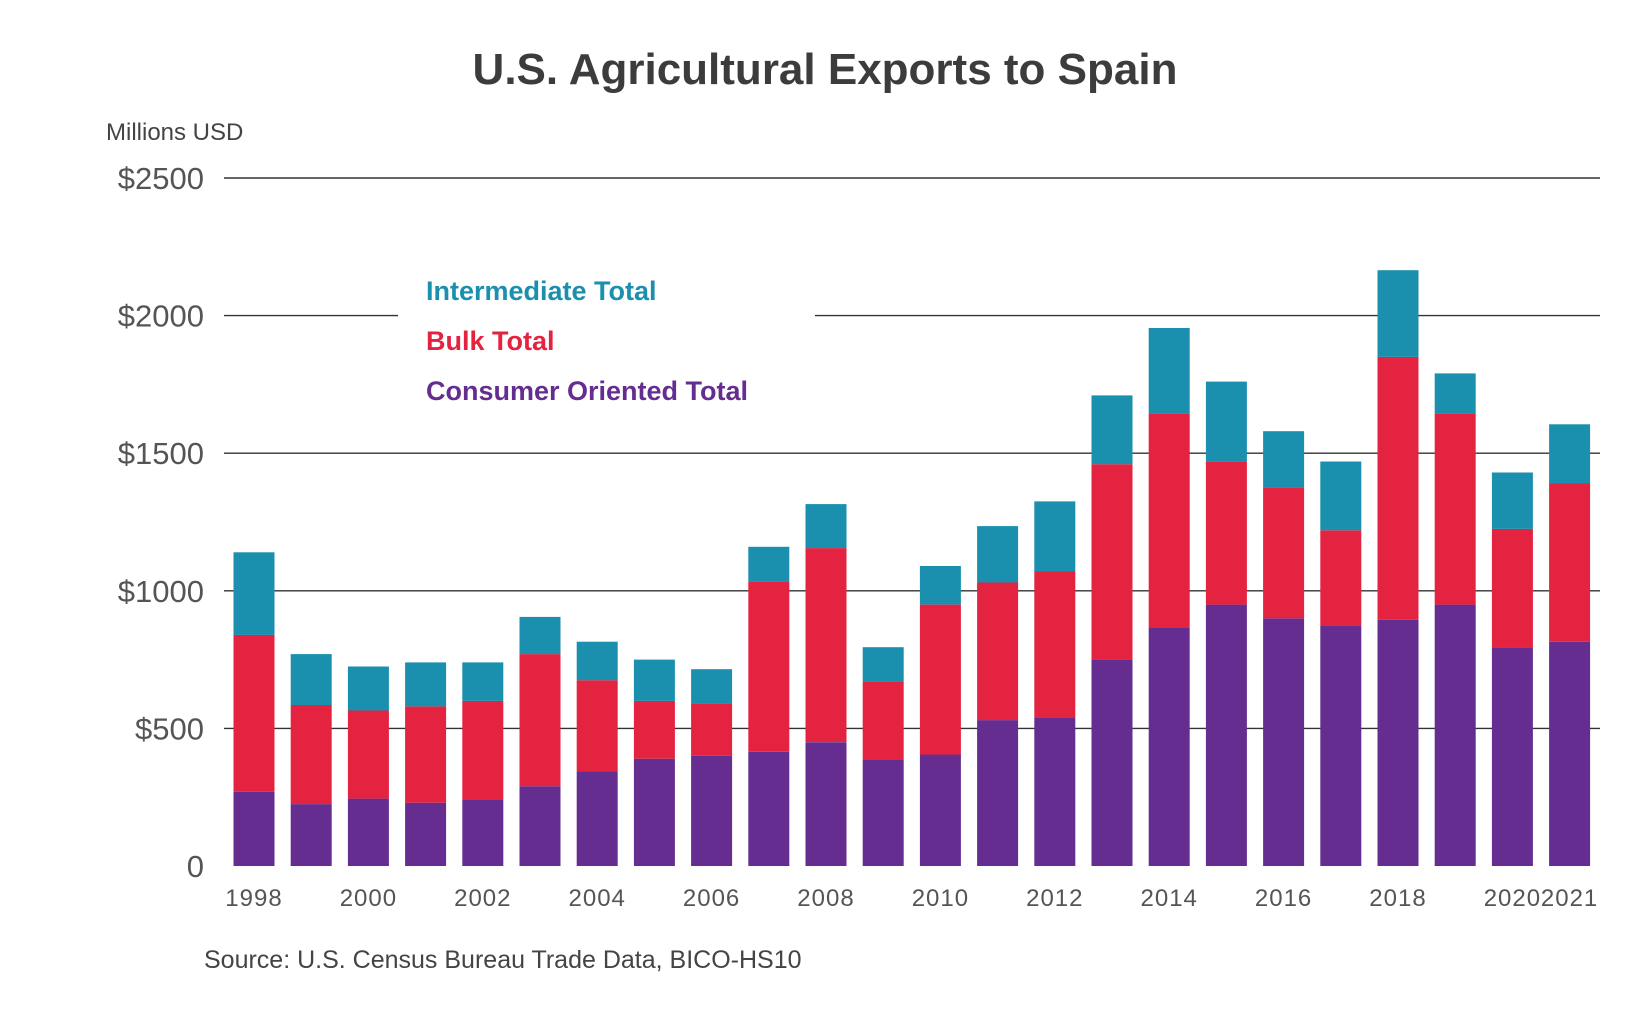 The image size is (1651, 1014). Describe the element at coordinates (540, 826) in the screenshot. I see `bar-consumer-oriented-total-2003` at that location.